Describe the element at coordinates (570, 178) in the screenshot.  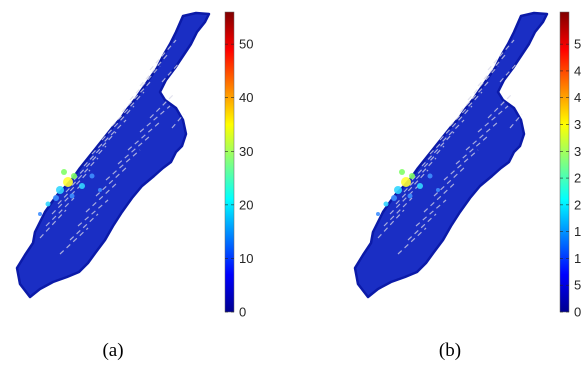
I see `colorbar-ticks-b: 0 5 10 15 20 25 30 35 40 45 50` at that location.